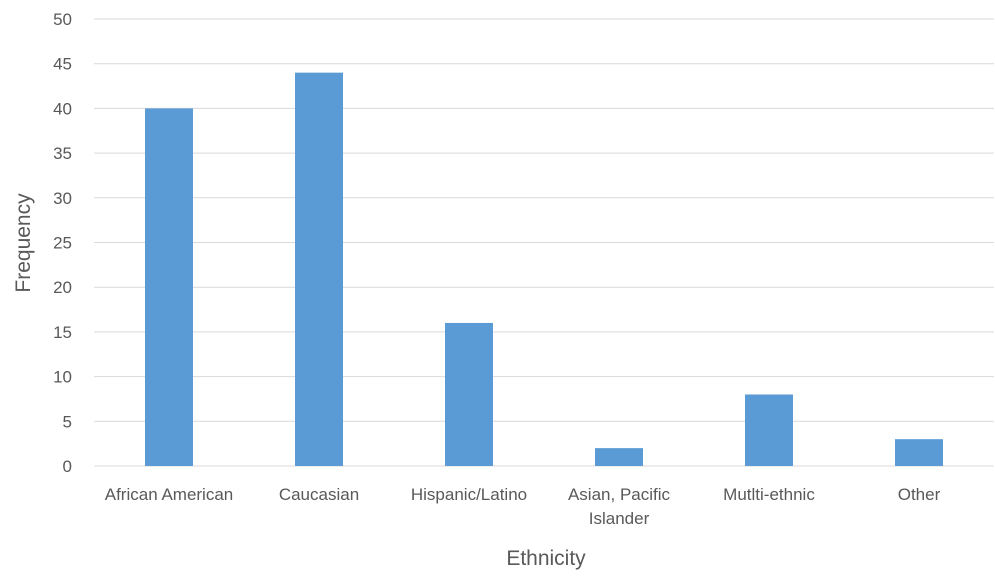 This screenshot has width=995, height=580. Describe the element at coordinates (23, 243) in the screenshot. I see `y-axis-title: Frequency` at that location.